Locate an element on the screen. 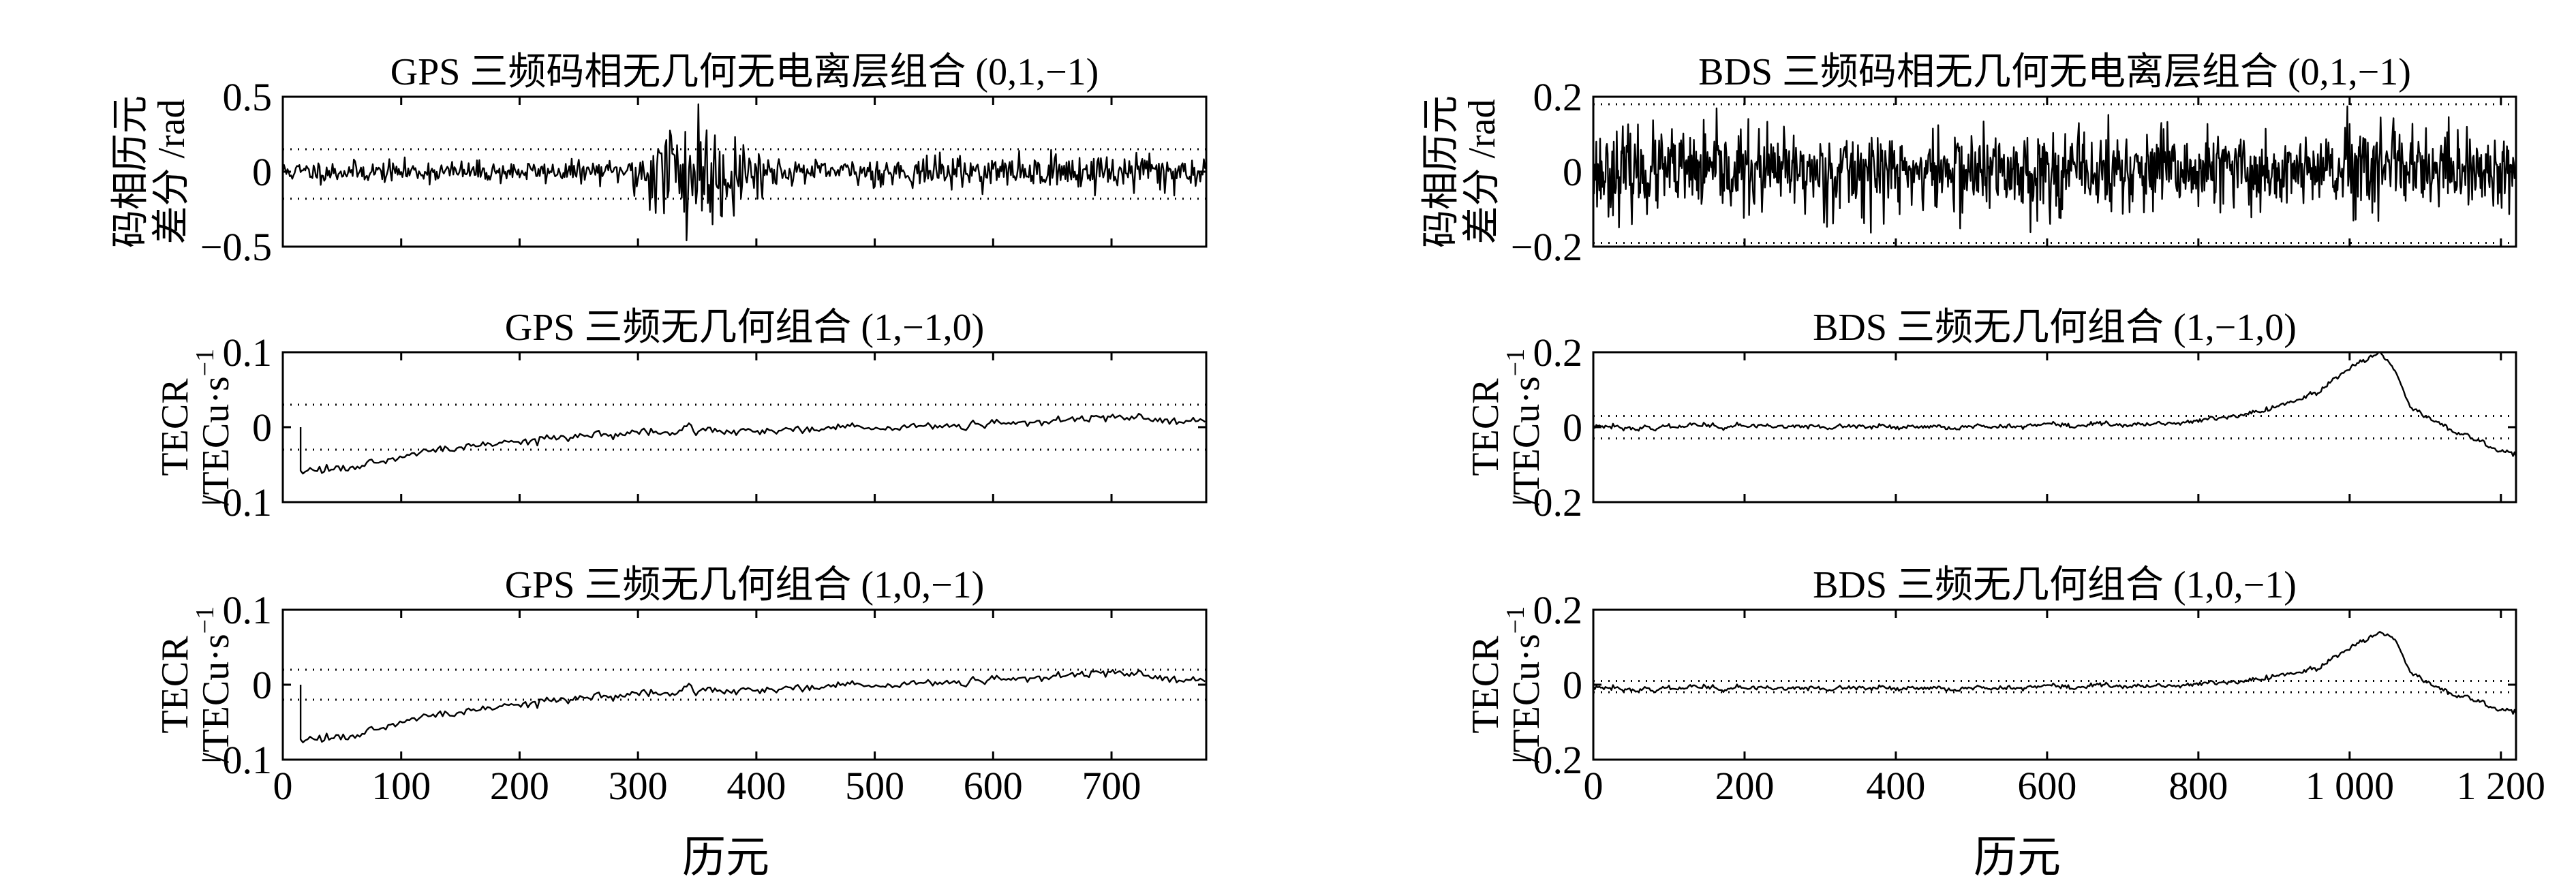 Image resolution: width=2576 pixels, height=885 pixels. bds-gf-10-1-ytick-label-1: 0 is located at coordinates (1572, 685).